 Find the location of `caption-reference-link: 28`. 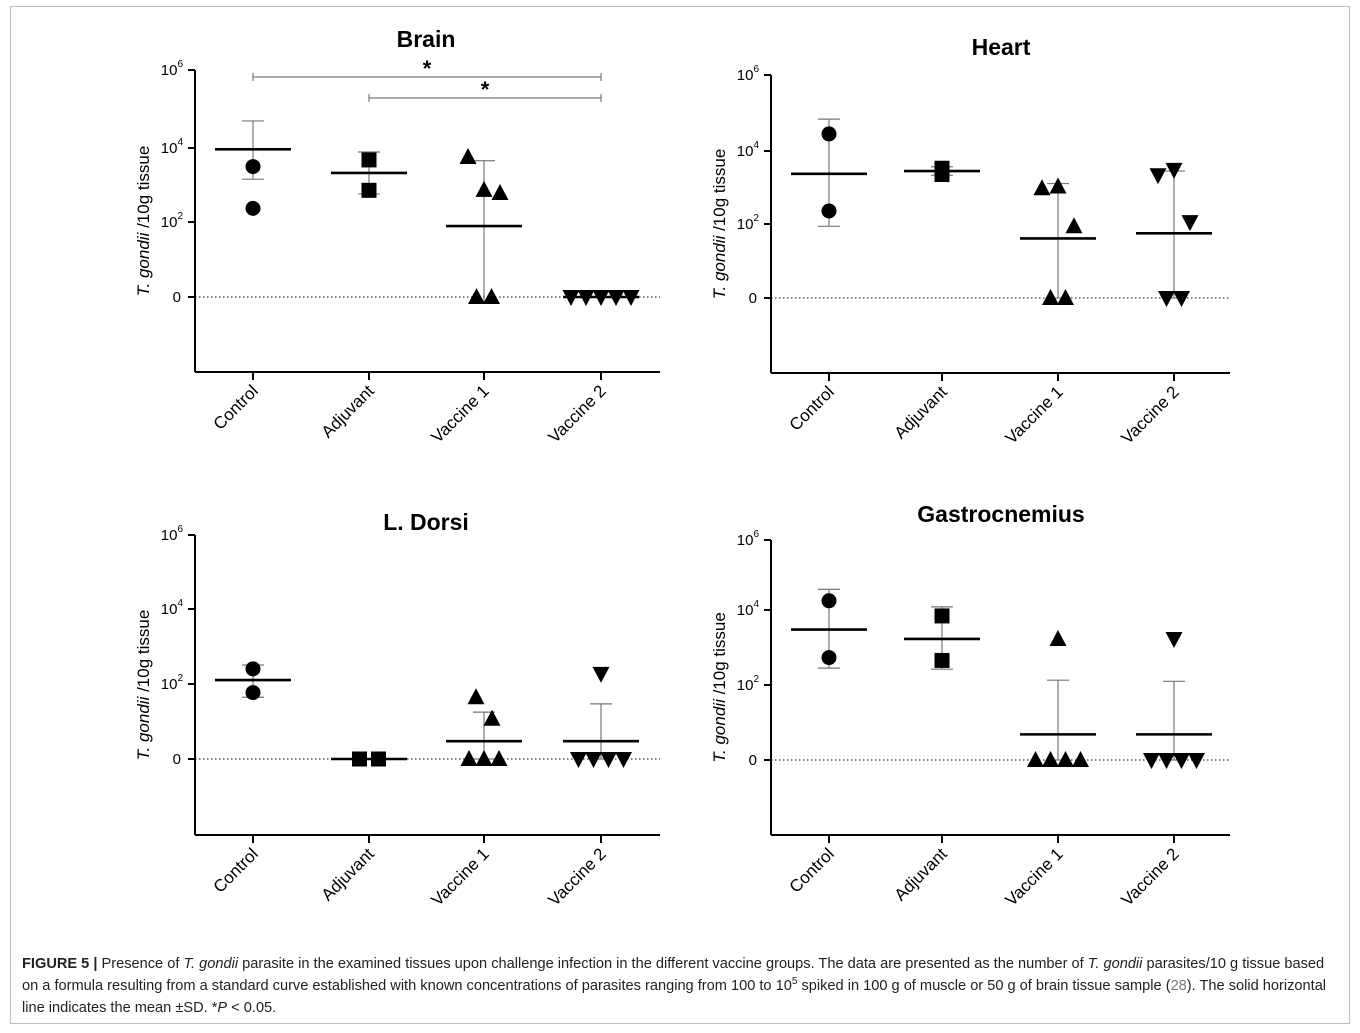

caption-reference-link: 28 is located at coordinates (1178, 986).